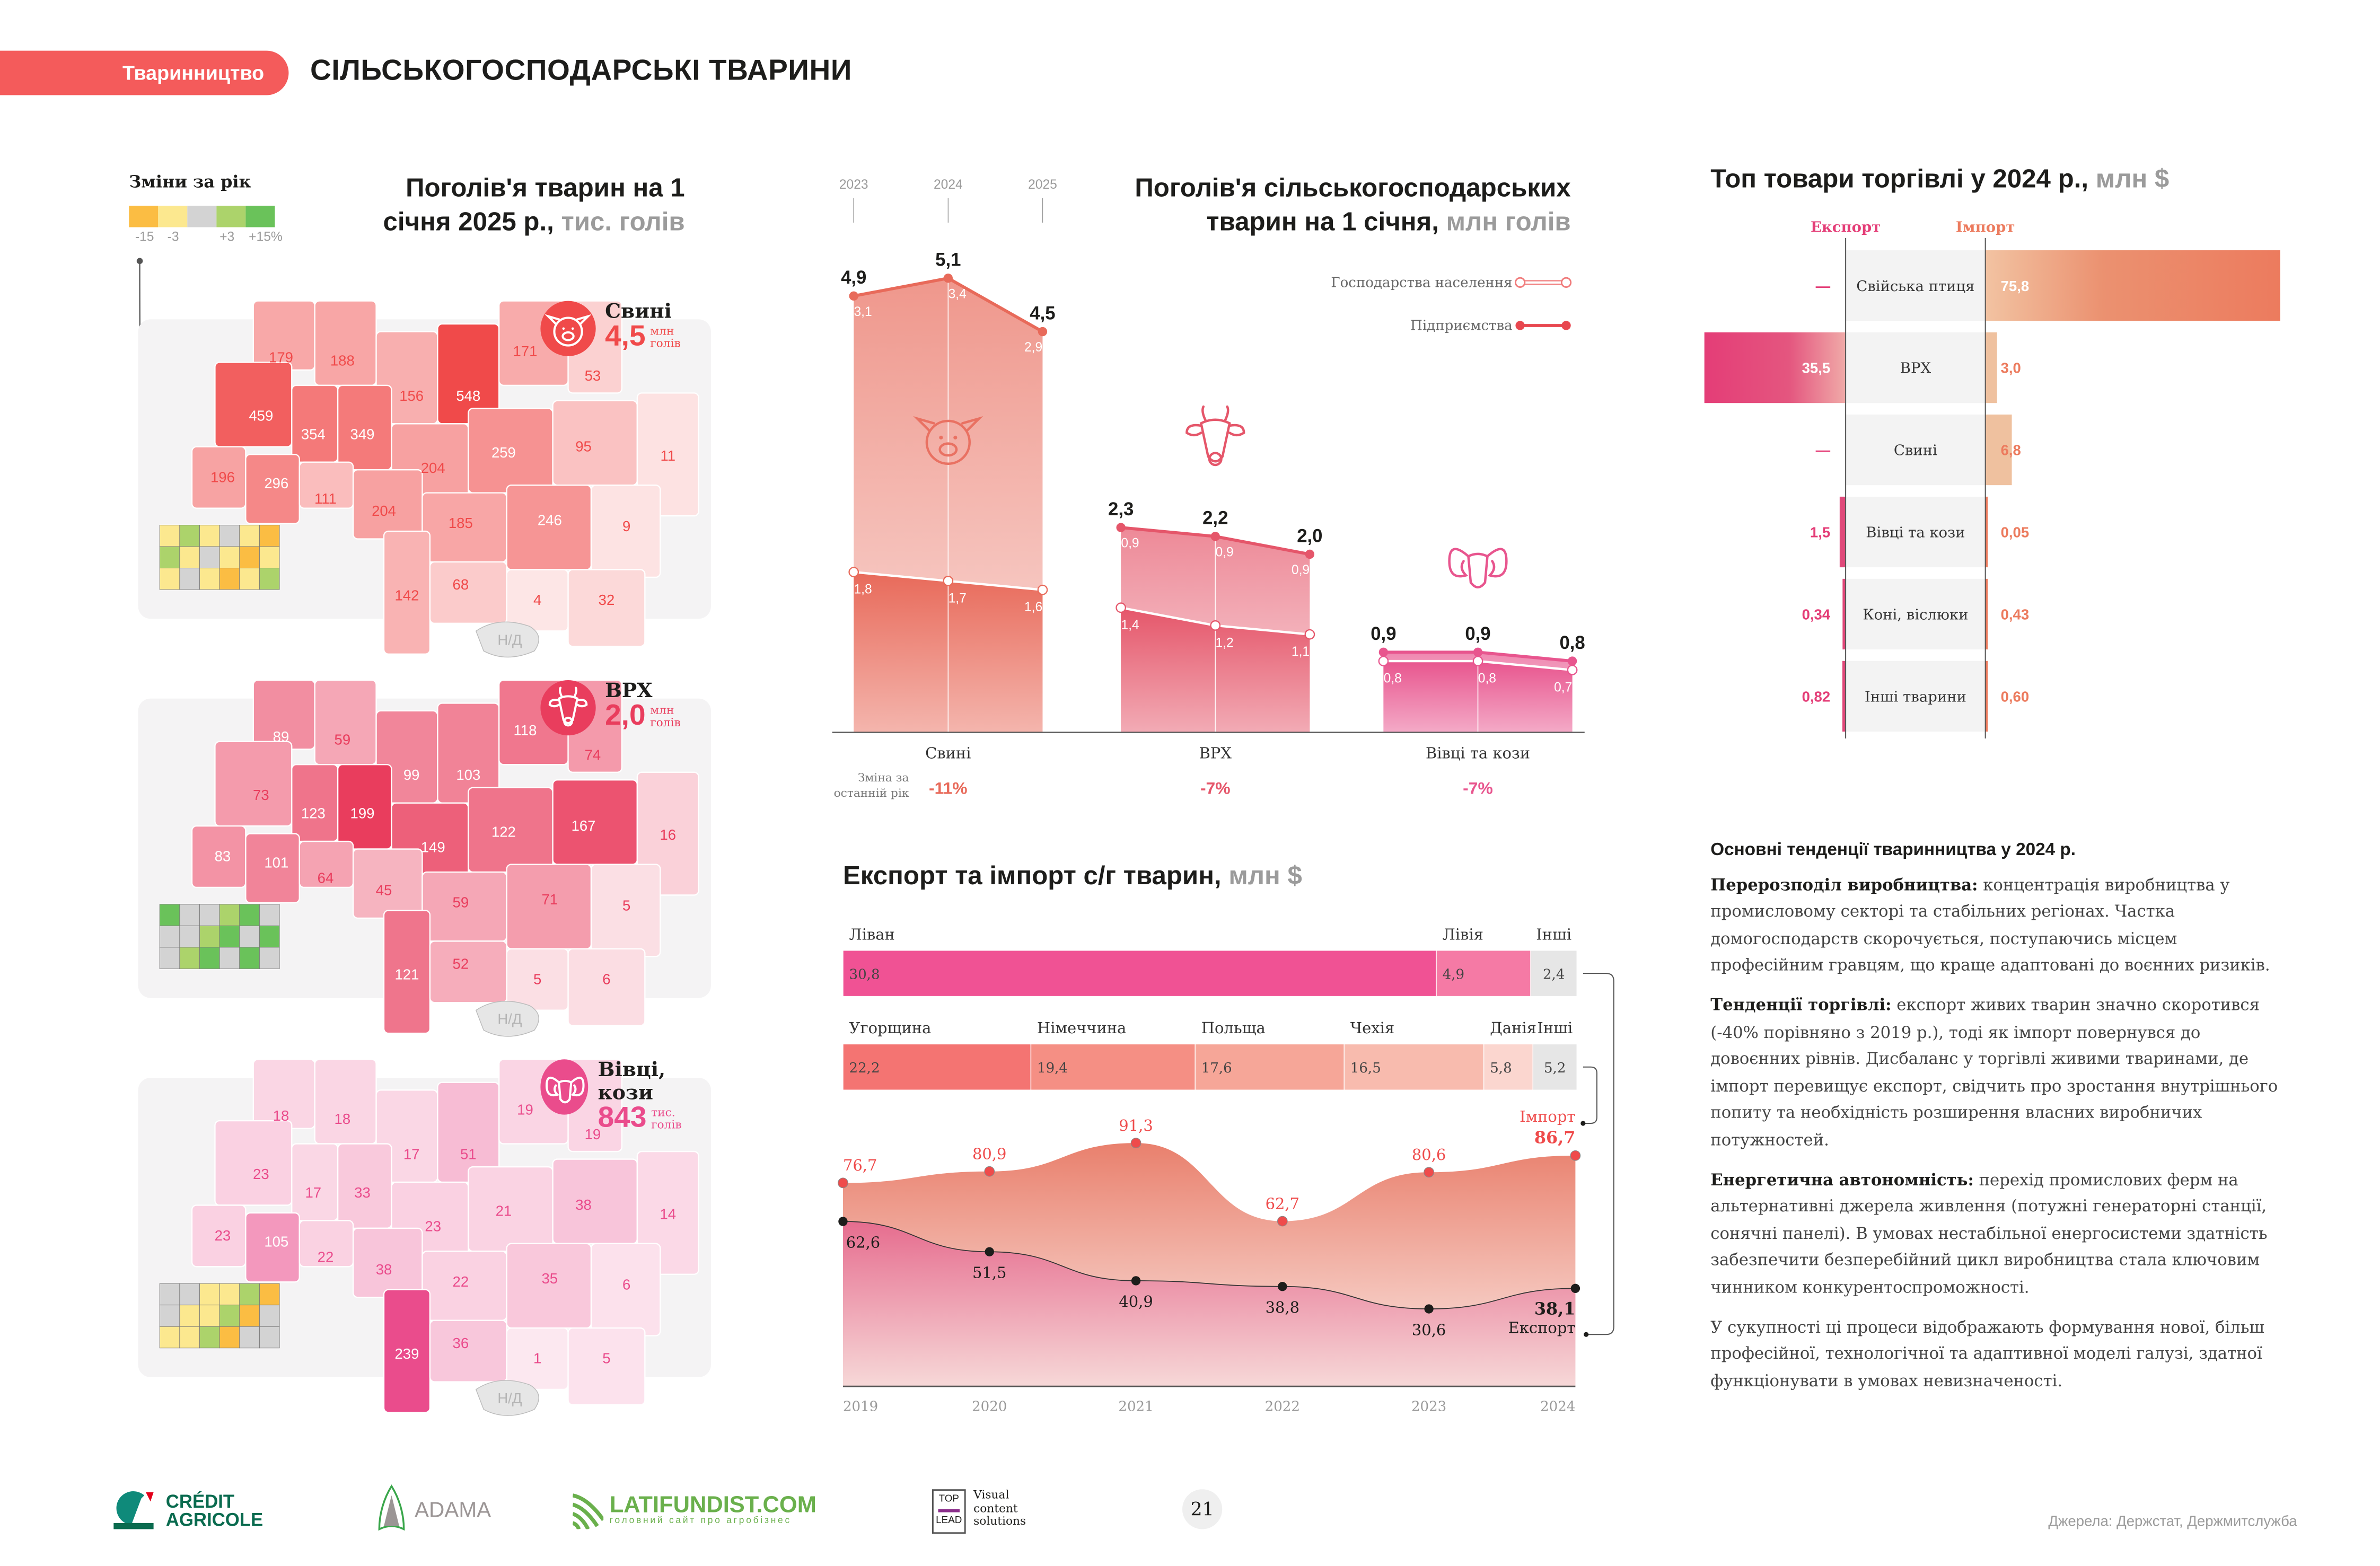 This screenshot has width=2380, height=1566. What do you see at coordinates (872, 934) in the screenshot?
I see `segment-country: Ліван` at bounding box center [872, 934].